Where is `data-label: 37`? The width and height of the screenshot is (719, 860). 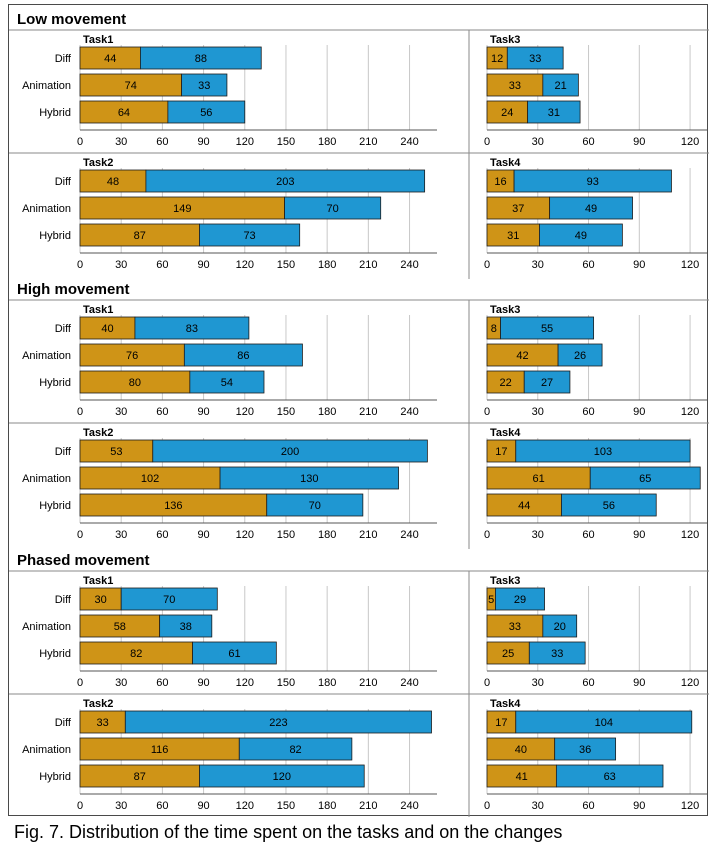 data-label: 37 is located at coordinates (518, 209).